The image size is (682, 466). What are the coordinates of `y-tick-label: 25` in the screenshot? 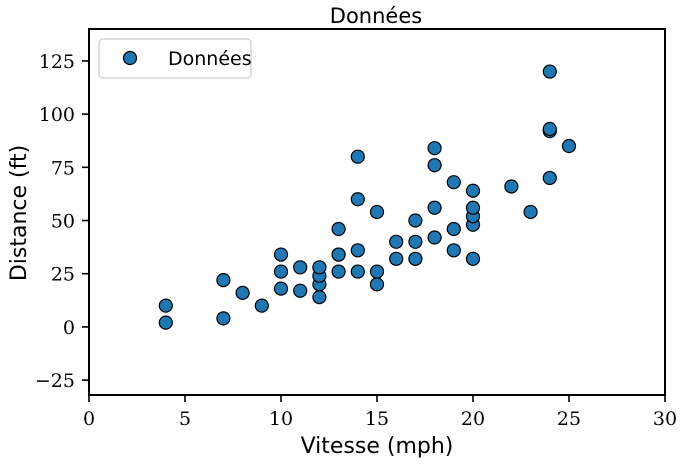 It's located at (63, 275).